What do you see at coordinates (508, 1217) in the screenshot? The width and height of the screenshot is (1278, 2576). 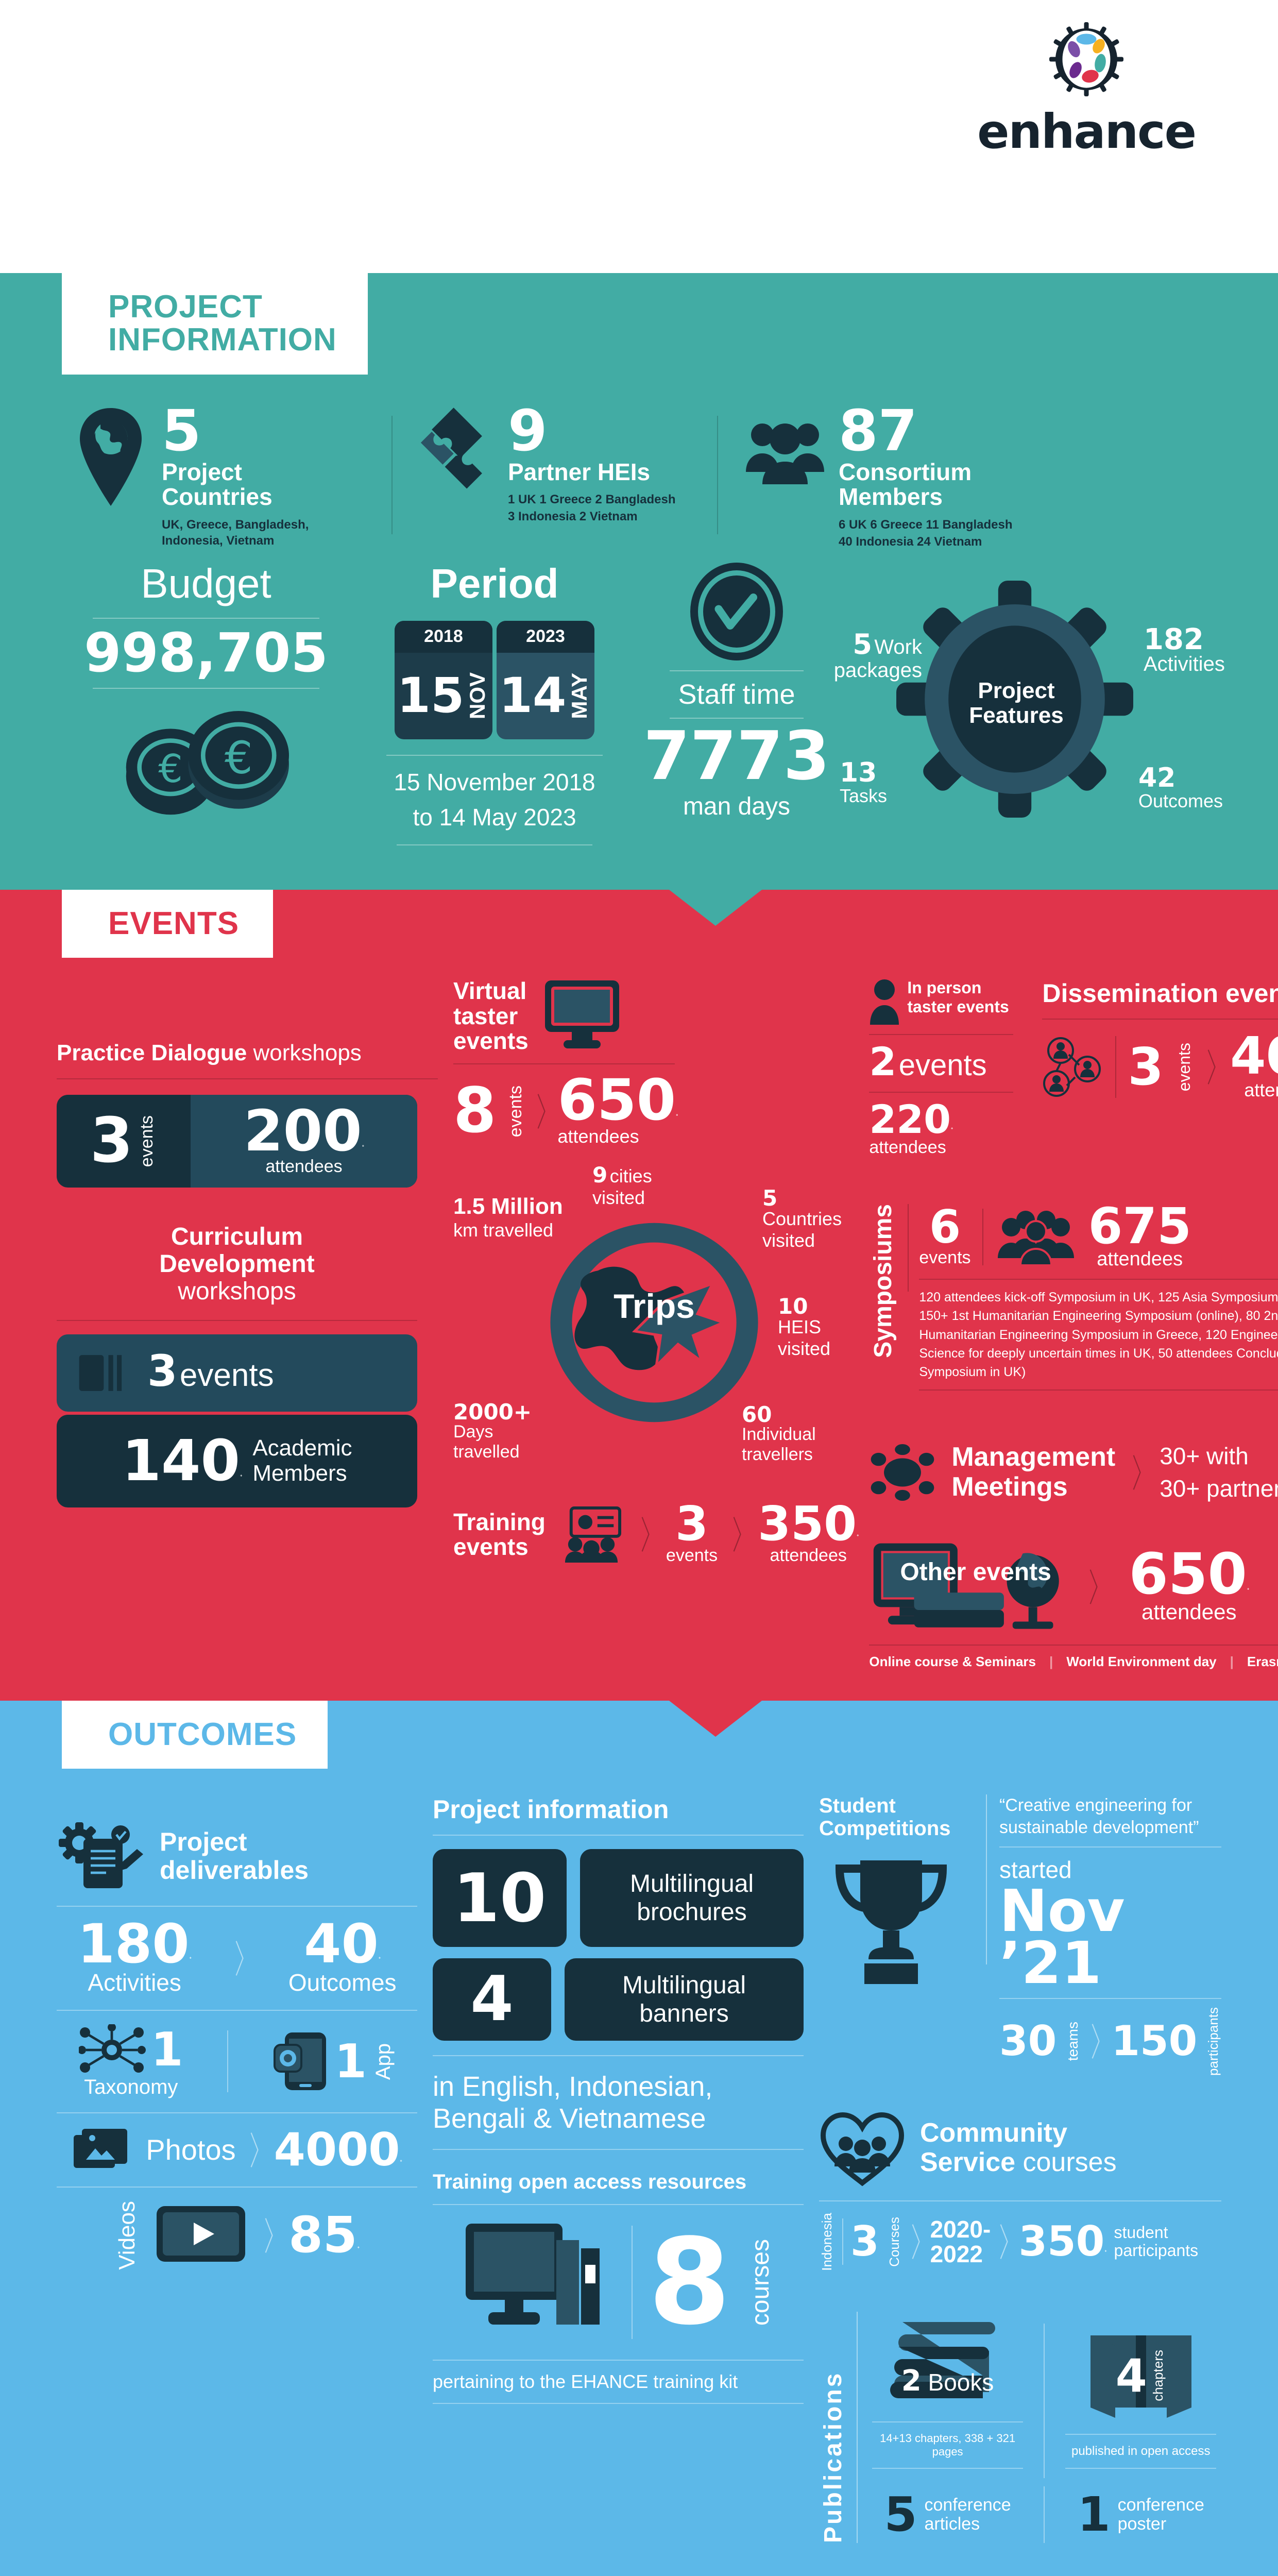 I see `trips-km: 1.5 Million km travelled` at bounding box center [508, 1217].